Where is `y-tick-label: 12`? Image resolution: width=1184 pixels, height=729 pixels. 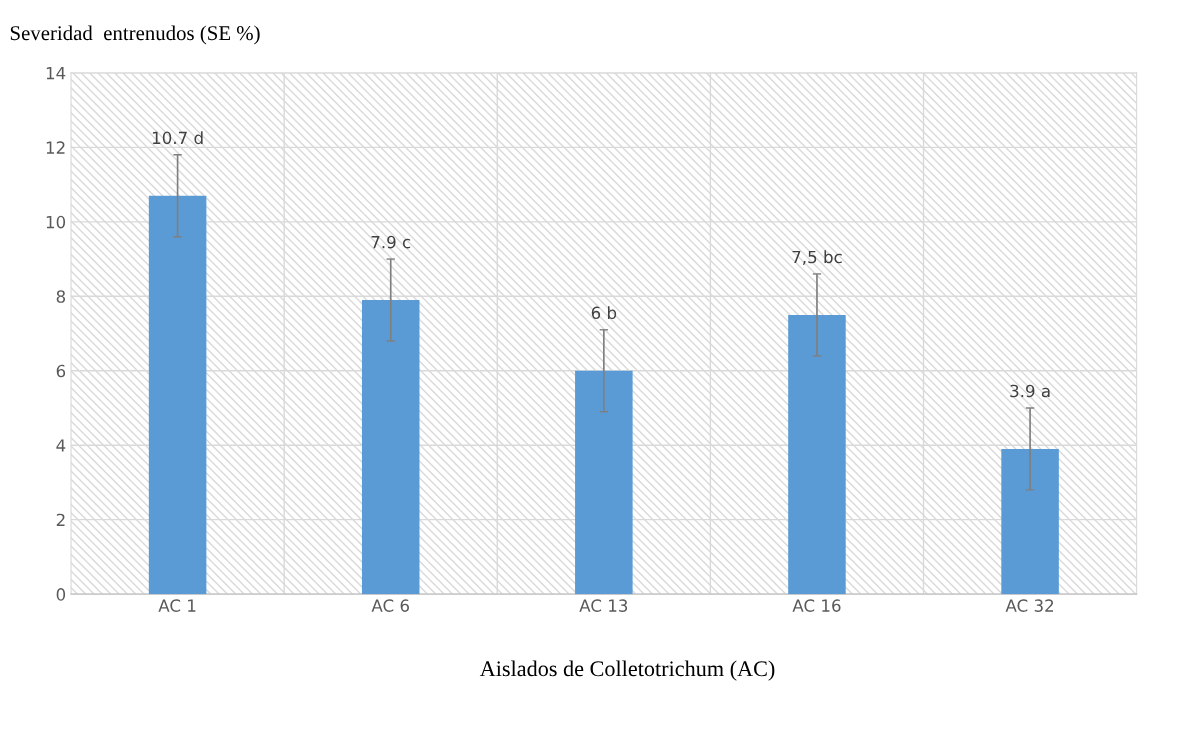 y-tick-label: 12 is located at coordinates (55, 147).